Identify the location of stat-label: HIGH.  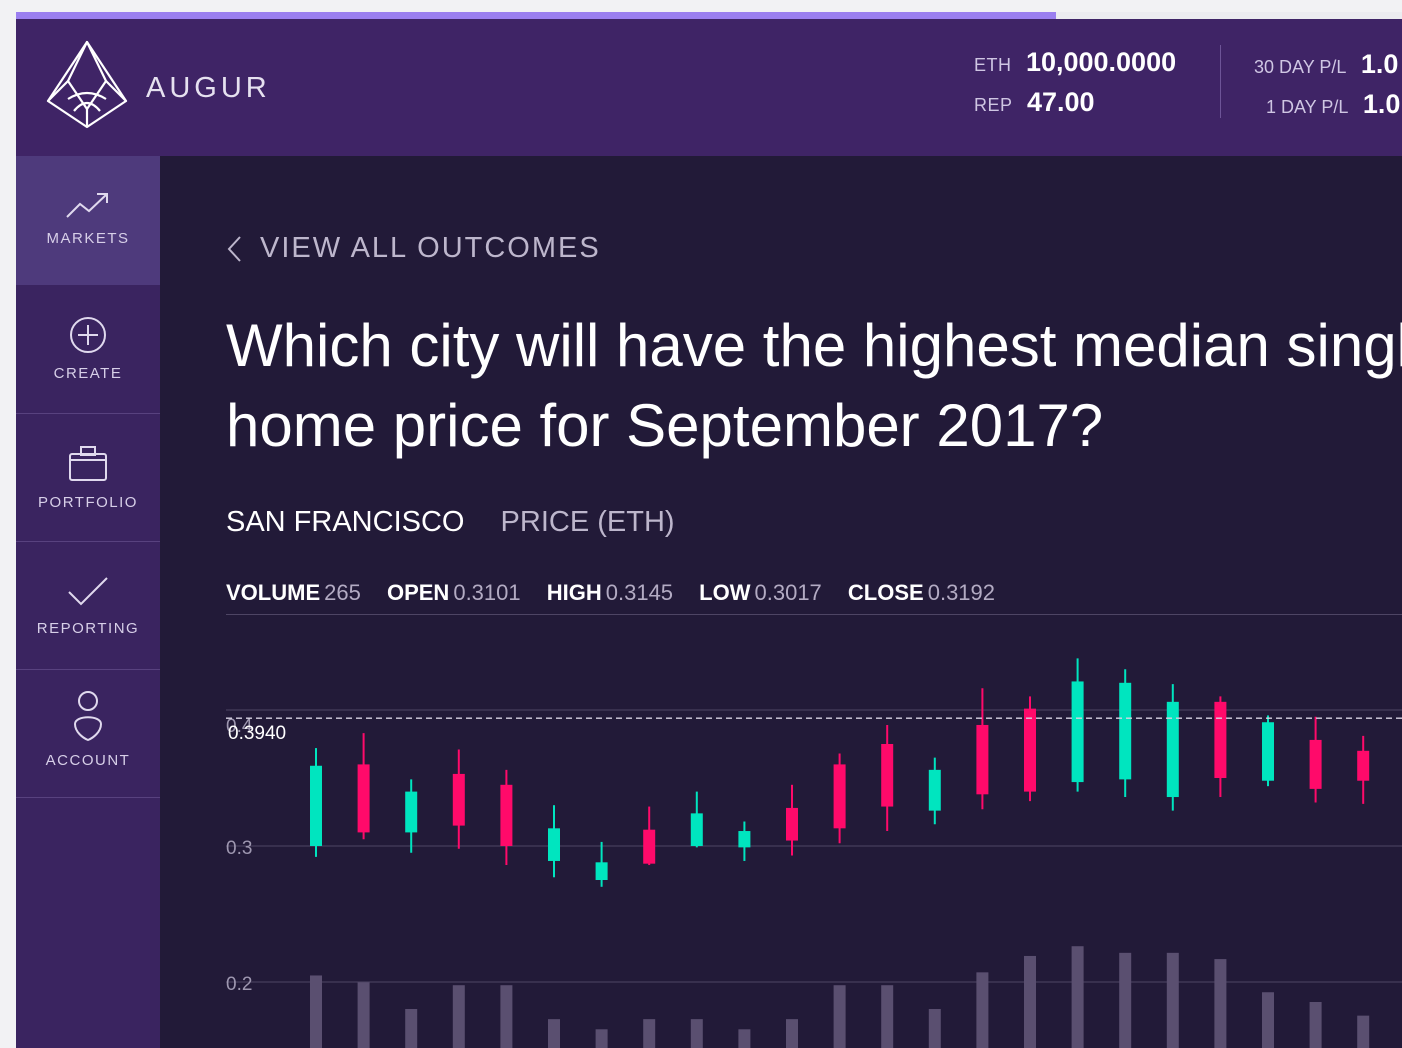
(574, 592).